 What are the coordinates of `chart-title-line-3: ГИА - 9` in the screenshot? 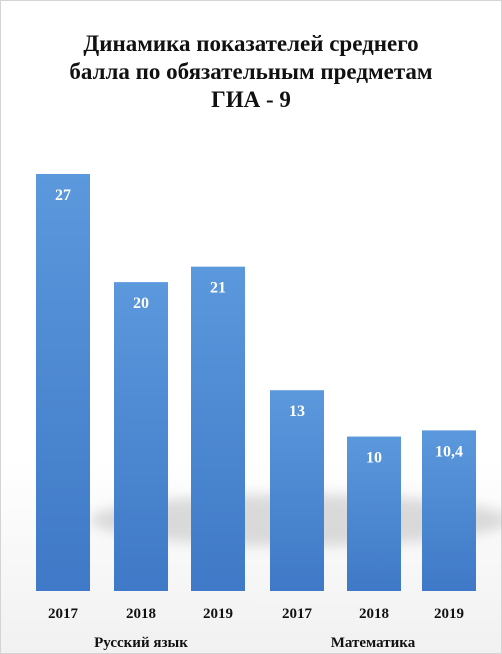 It's located at (251, 99).